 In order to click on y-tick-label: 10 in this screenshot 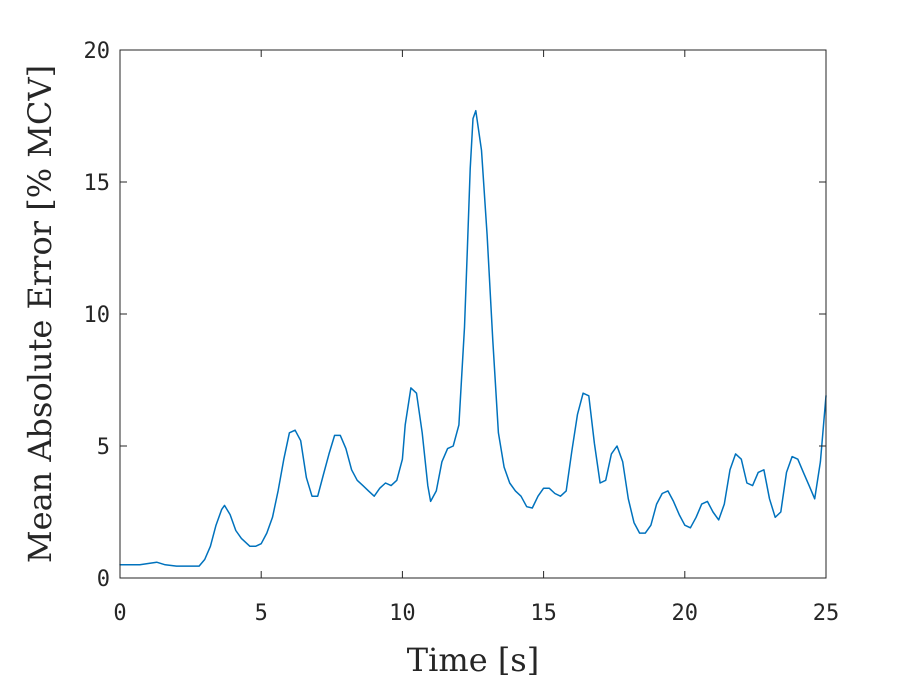, I will do `click(97, 315)`.